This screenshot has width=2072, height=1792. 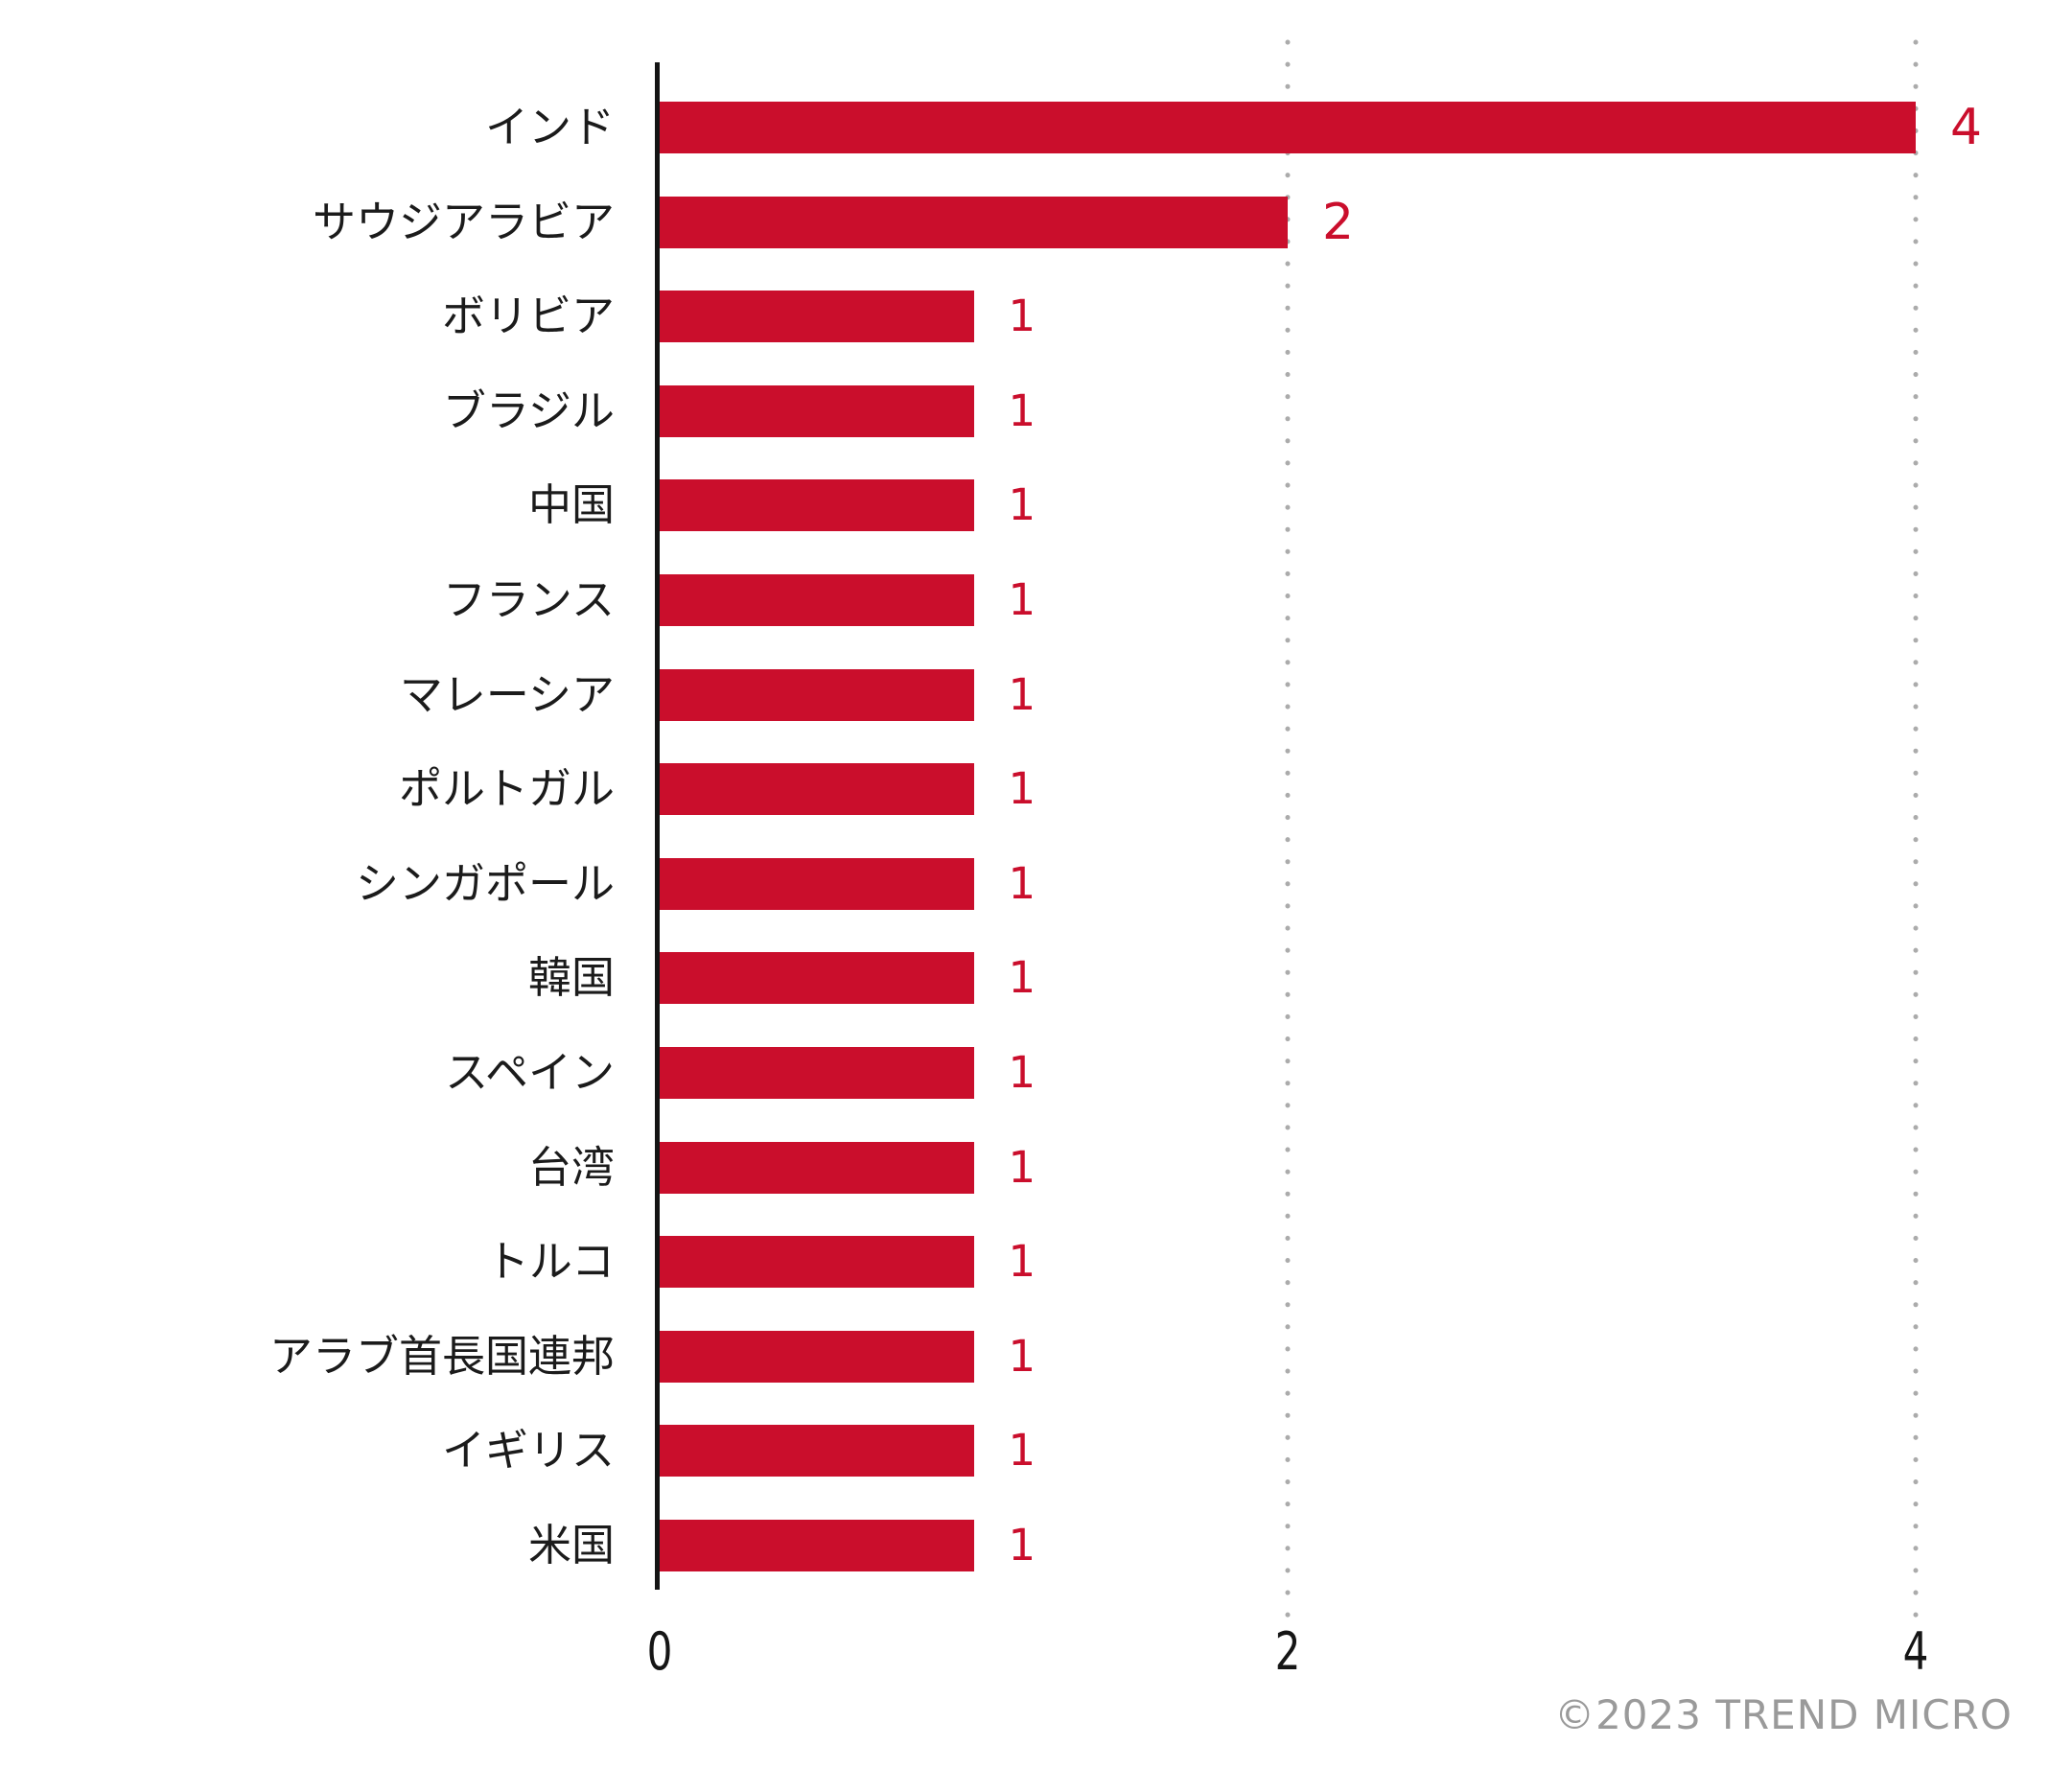 What do you see at coordinates (571, 978) in the screenshot?
I see `category-label: 韓国` at bounding box center [571, 978].